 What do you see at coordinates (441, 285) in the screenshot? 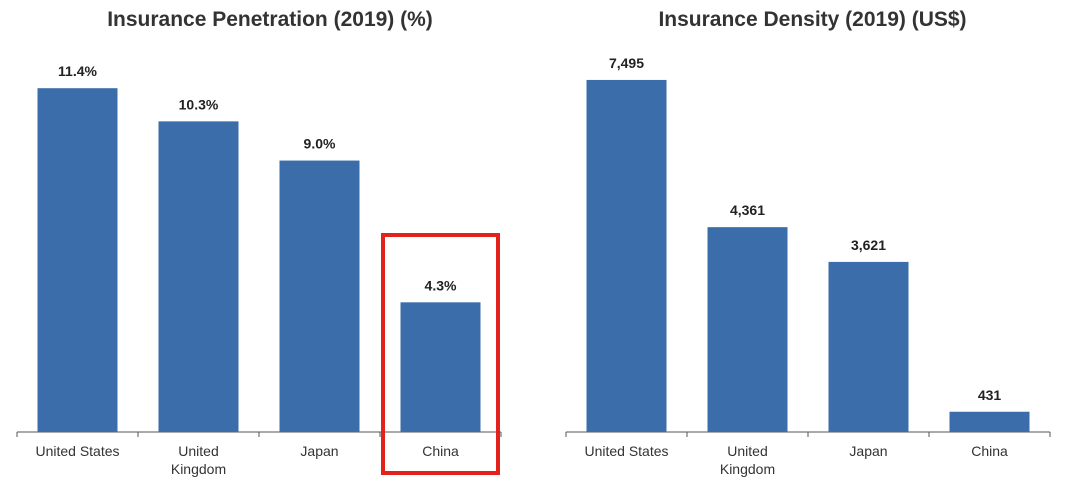
I see `data-label: 4.3%` at bounding box center [441, 285].